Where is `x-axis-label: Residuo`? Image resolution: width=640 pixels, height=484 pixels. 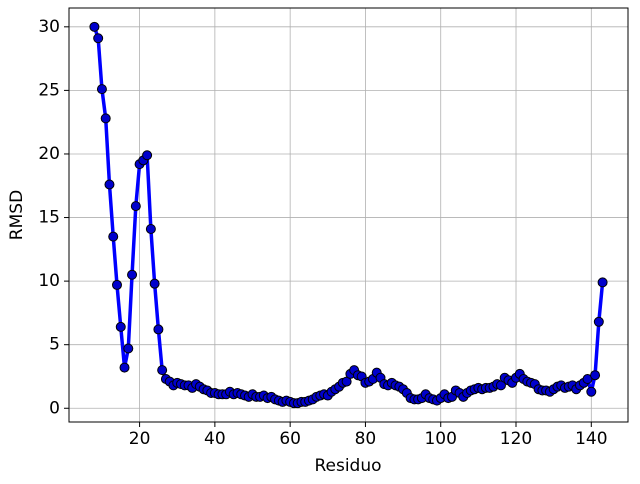 x-axis-label: Residuo is located at coordinates (347, 466).